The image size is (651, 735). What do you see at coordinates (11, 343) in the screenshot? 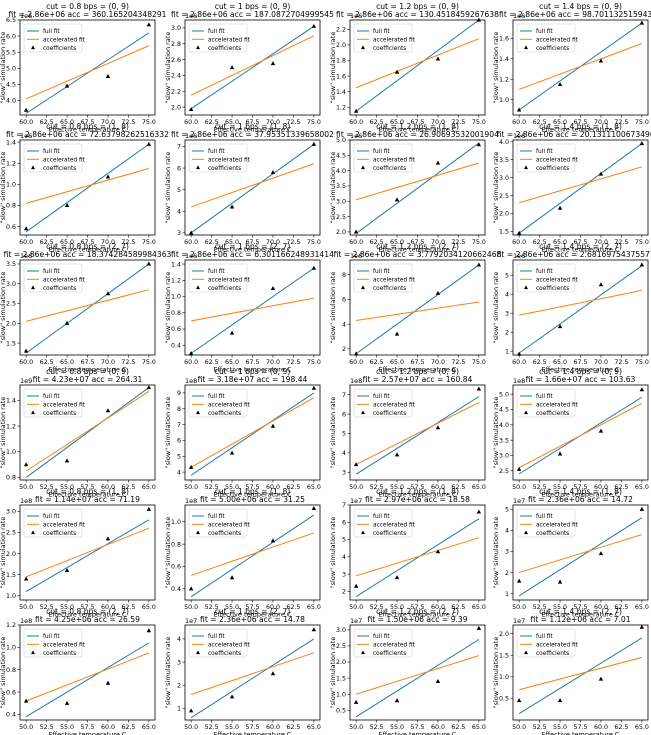
I see `y-tick-label: 1.5` at bounding box center [11, 343].